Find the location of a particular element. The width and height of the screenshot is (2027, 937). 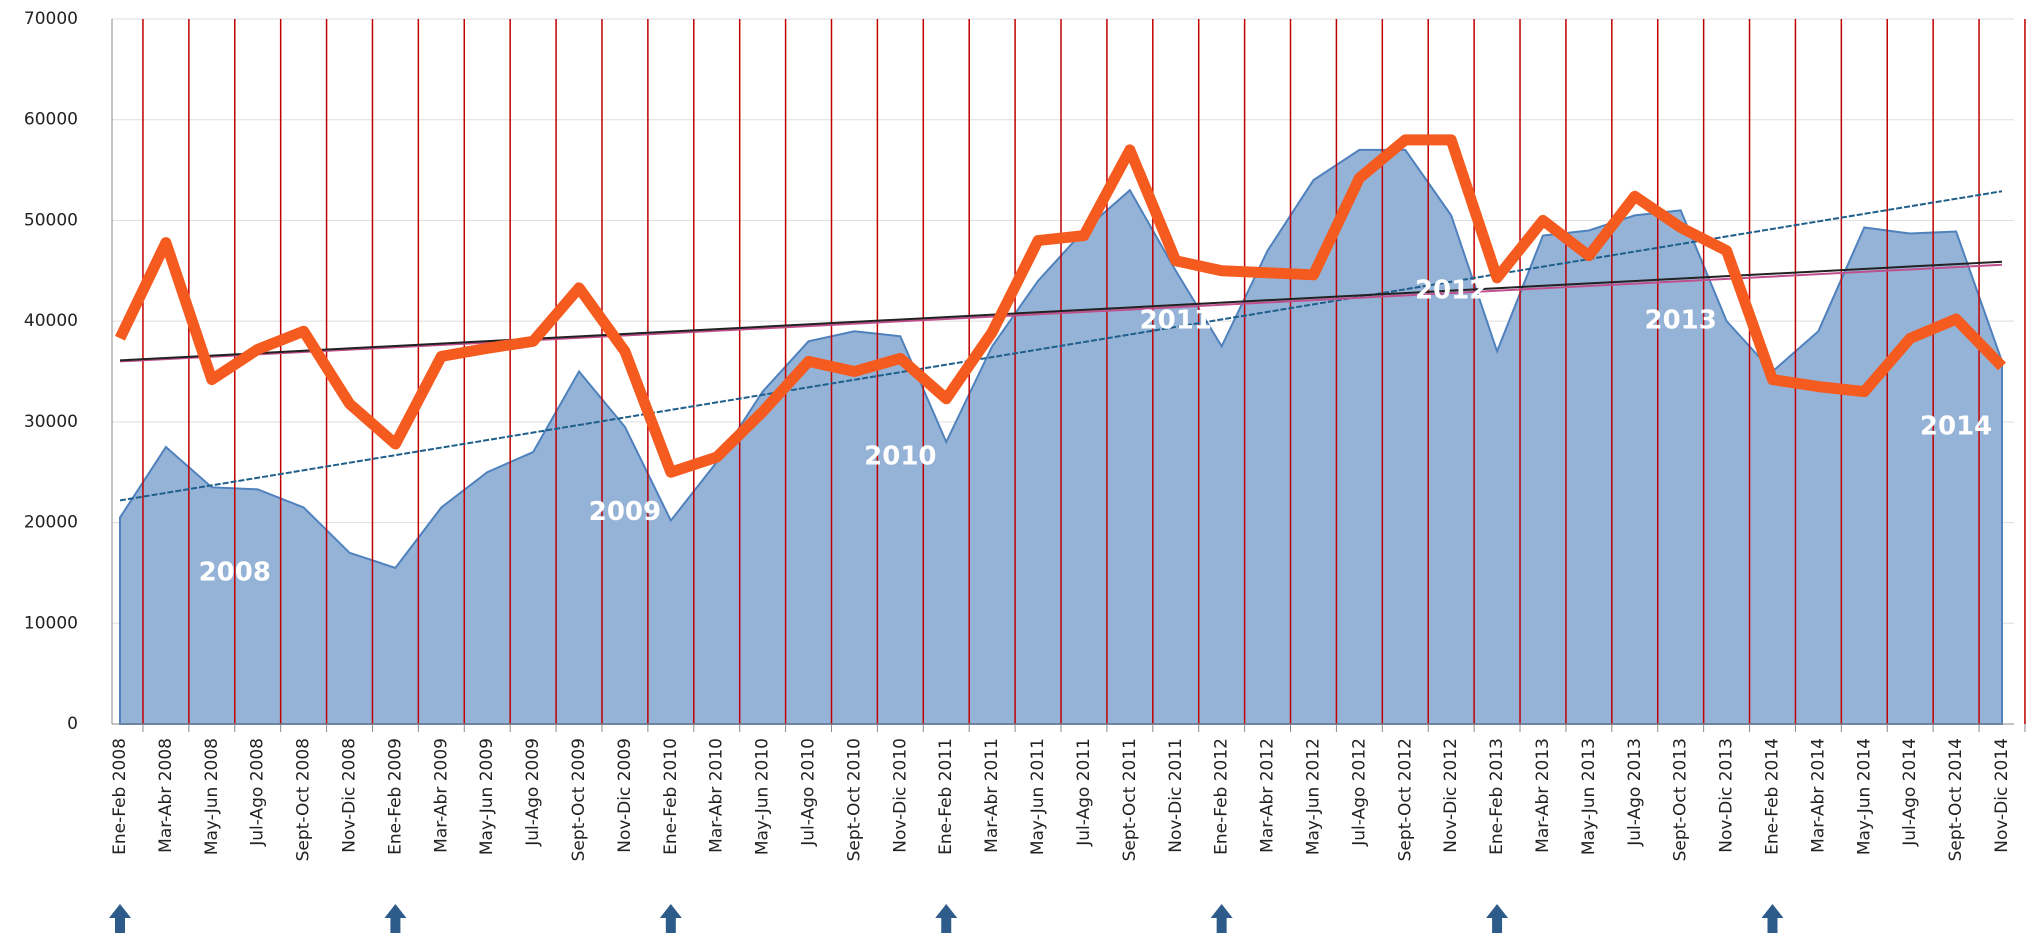

x-tick-label: Nov-Dic 2012 is located at coordinates (1451, 795).